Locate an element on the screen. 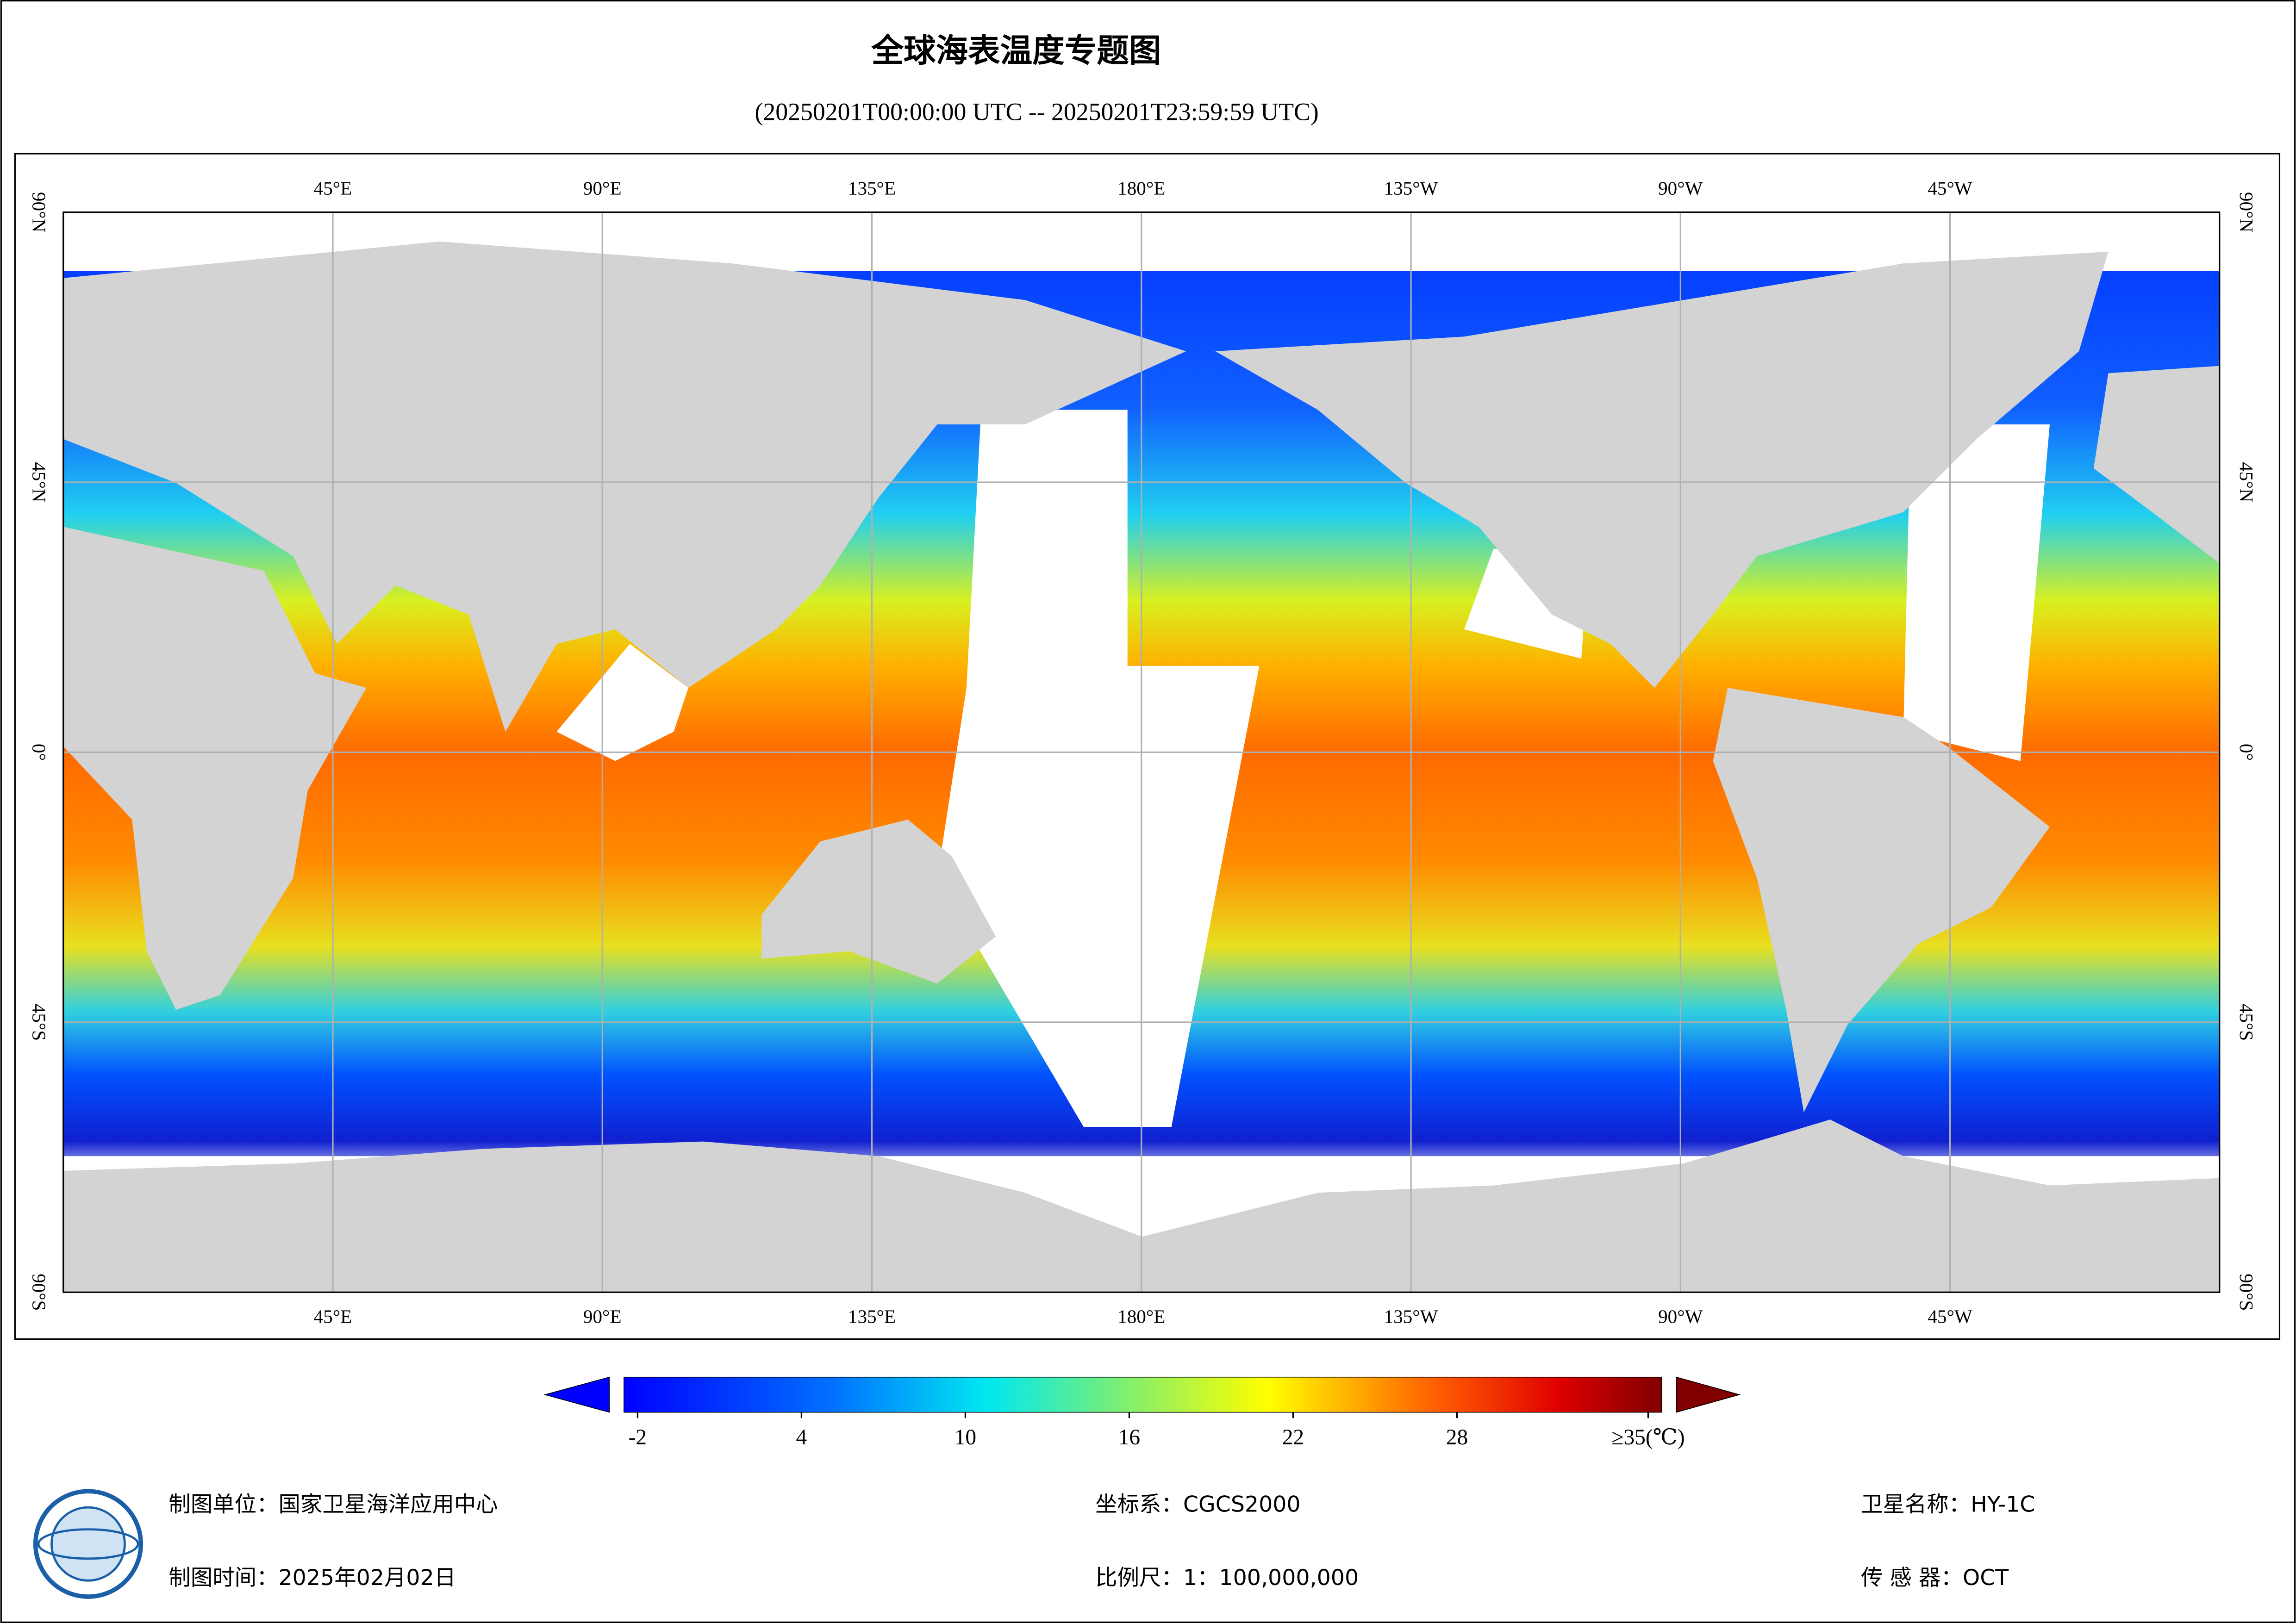 The image size is (2296, 1623). lon-label-bottom: 90°E is located at coordinates (602, 1316).